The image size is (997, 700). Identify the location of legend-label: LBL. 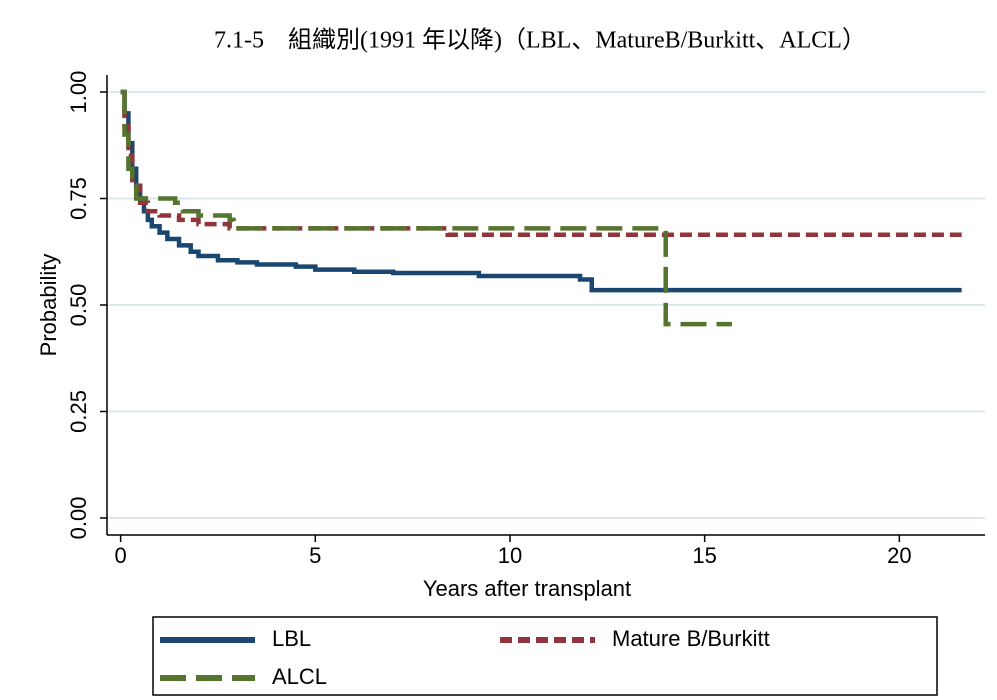
(291, 638).